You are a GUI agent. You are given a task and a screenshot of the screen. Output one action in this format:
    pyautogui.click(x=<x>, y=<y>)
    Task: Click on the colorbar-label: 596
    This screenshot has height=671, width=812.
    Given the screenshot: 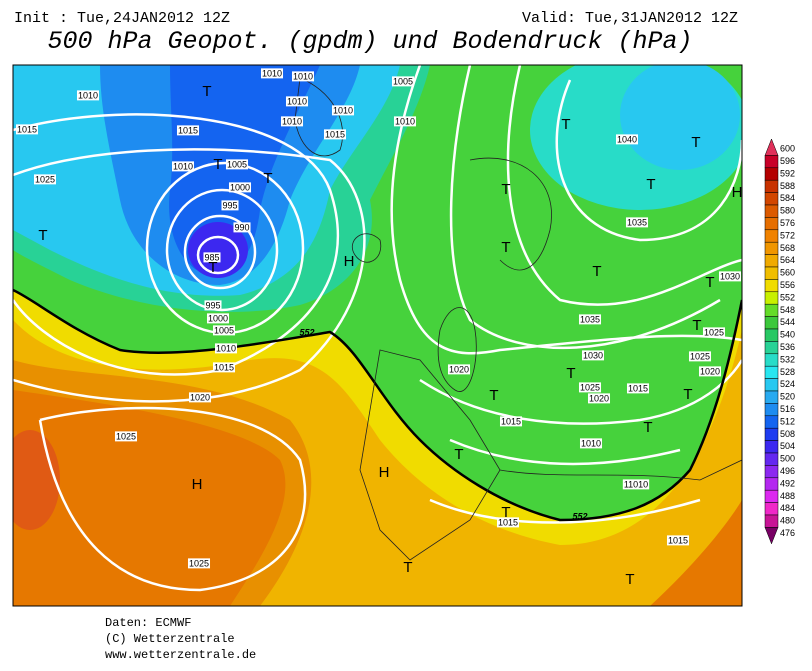 What is the action you would take?
    pyautogui.click(x=787, y=161)
    